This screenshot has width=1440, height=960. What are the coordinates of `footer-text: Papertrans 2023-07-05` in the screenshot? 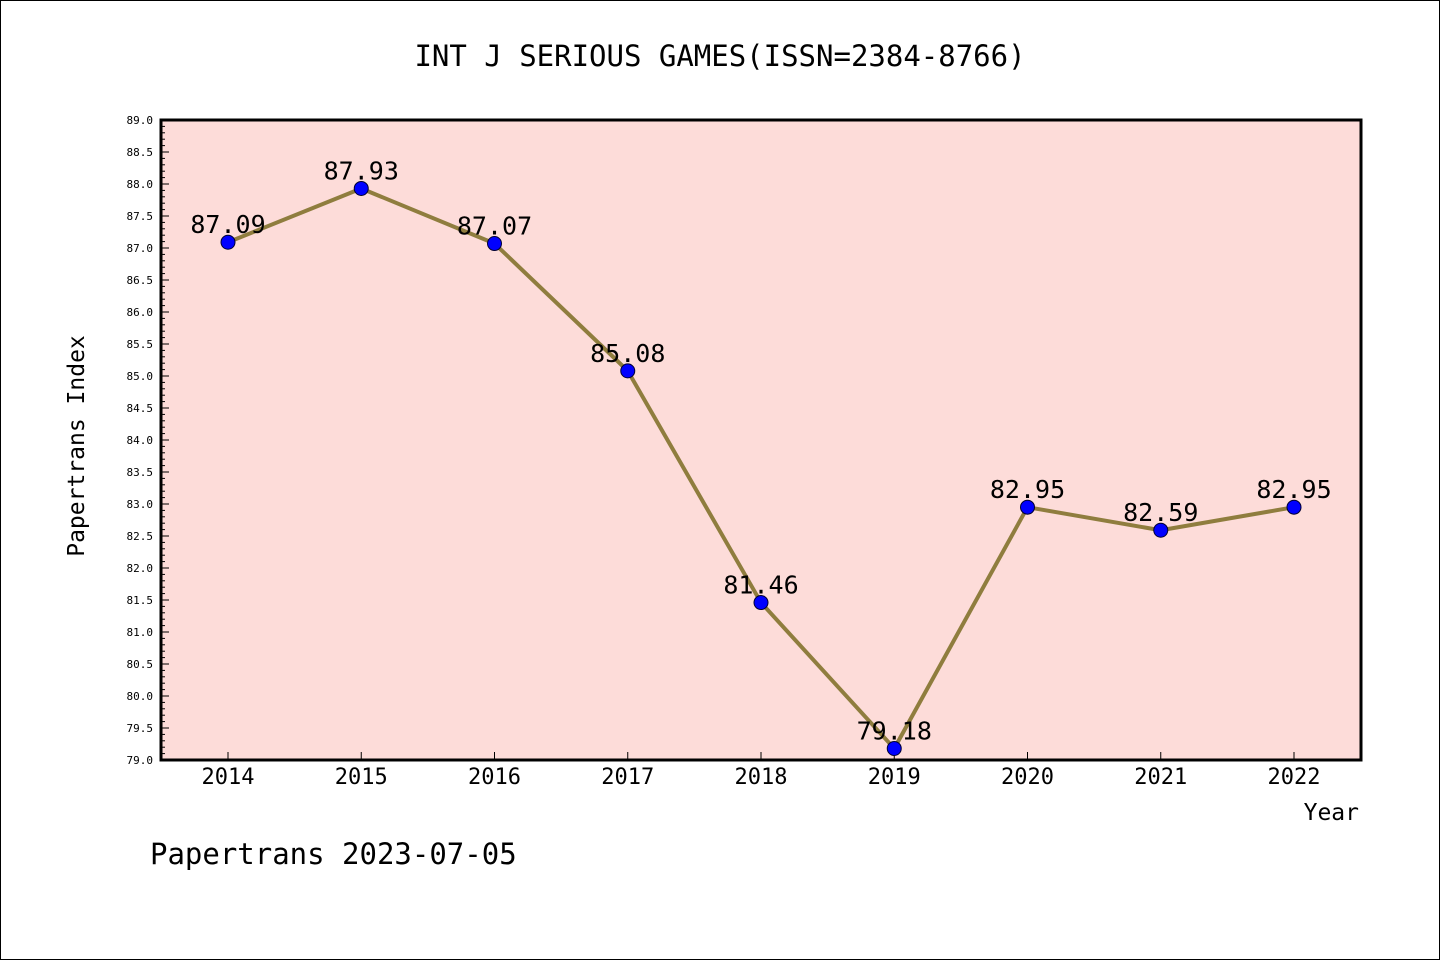 It's located at (333, 854).